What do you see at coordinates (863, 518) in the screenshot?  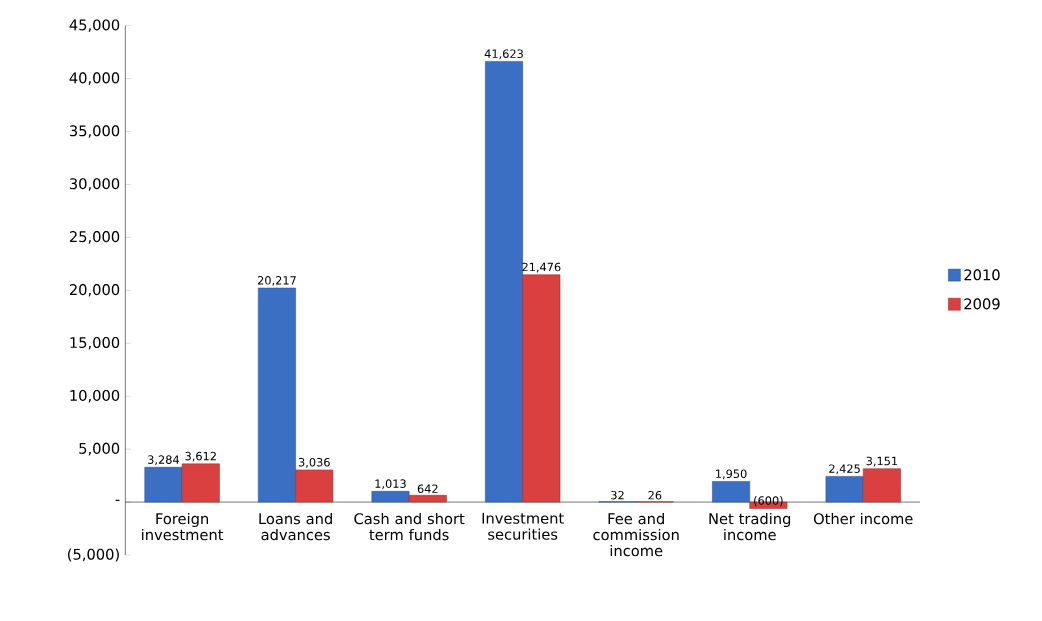 I see `x-tick-label: Other income` at bounding box center [863, 518].